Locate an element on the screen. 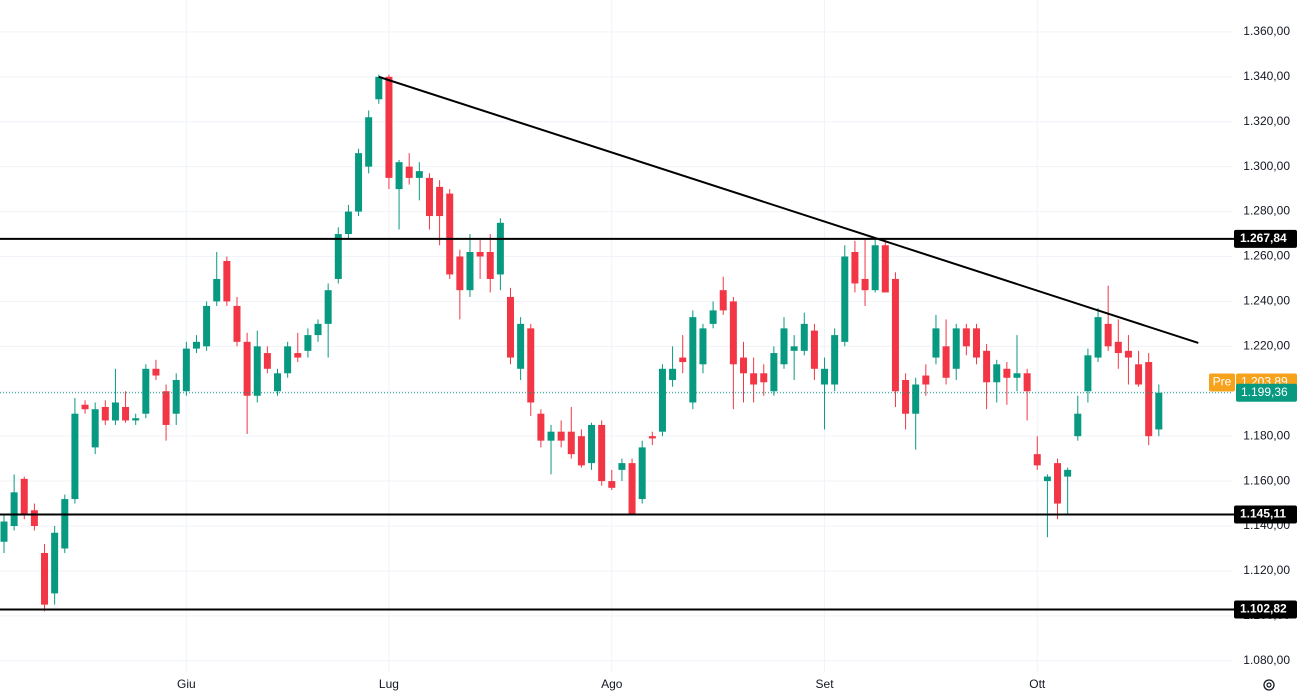 This screenshot has height=694, width=1304. y-tick-label: 1.220,00 is located at coordinates (1266, 346).